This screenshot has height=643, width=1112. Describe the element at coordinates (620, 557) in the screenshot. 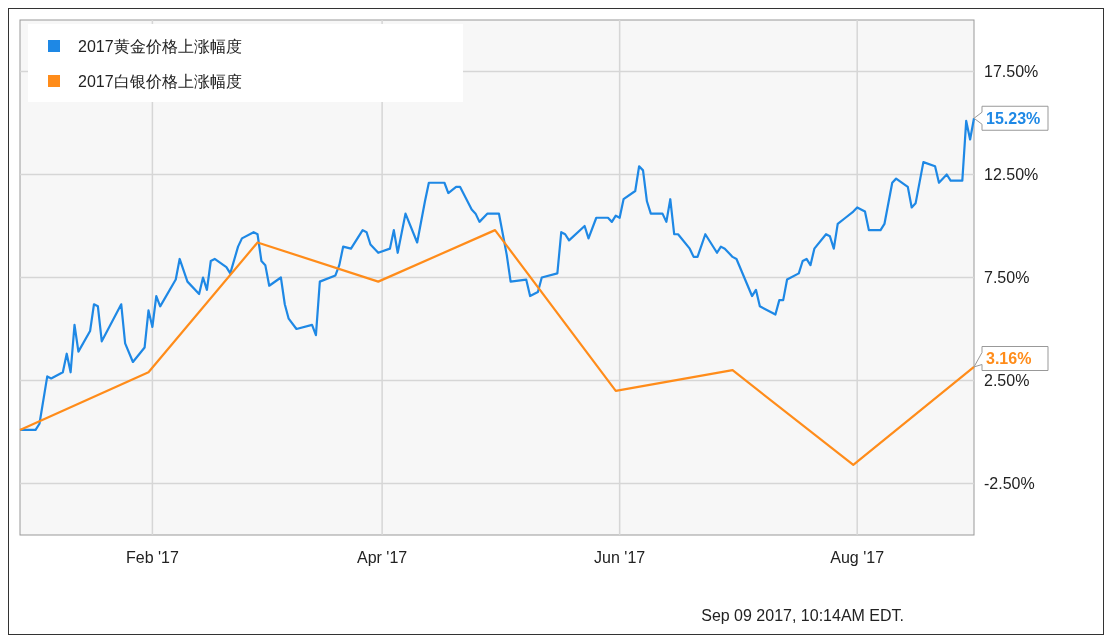

I see `x-tick-label: Jun '17` at that location.